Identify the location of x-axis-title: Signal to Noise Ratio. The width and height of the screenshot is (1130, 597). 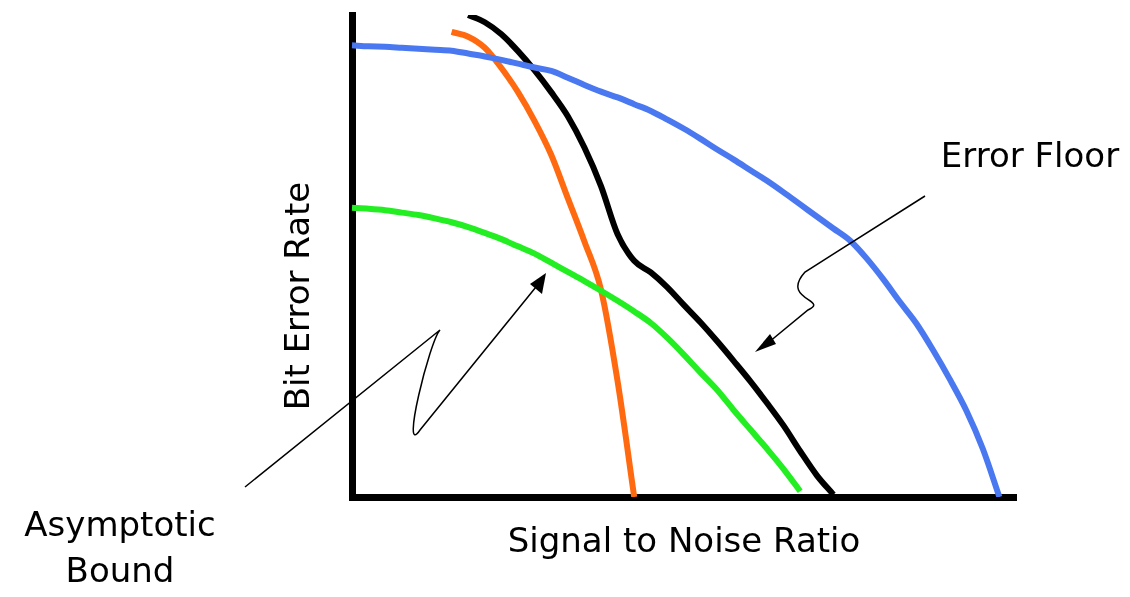
(684, 539).